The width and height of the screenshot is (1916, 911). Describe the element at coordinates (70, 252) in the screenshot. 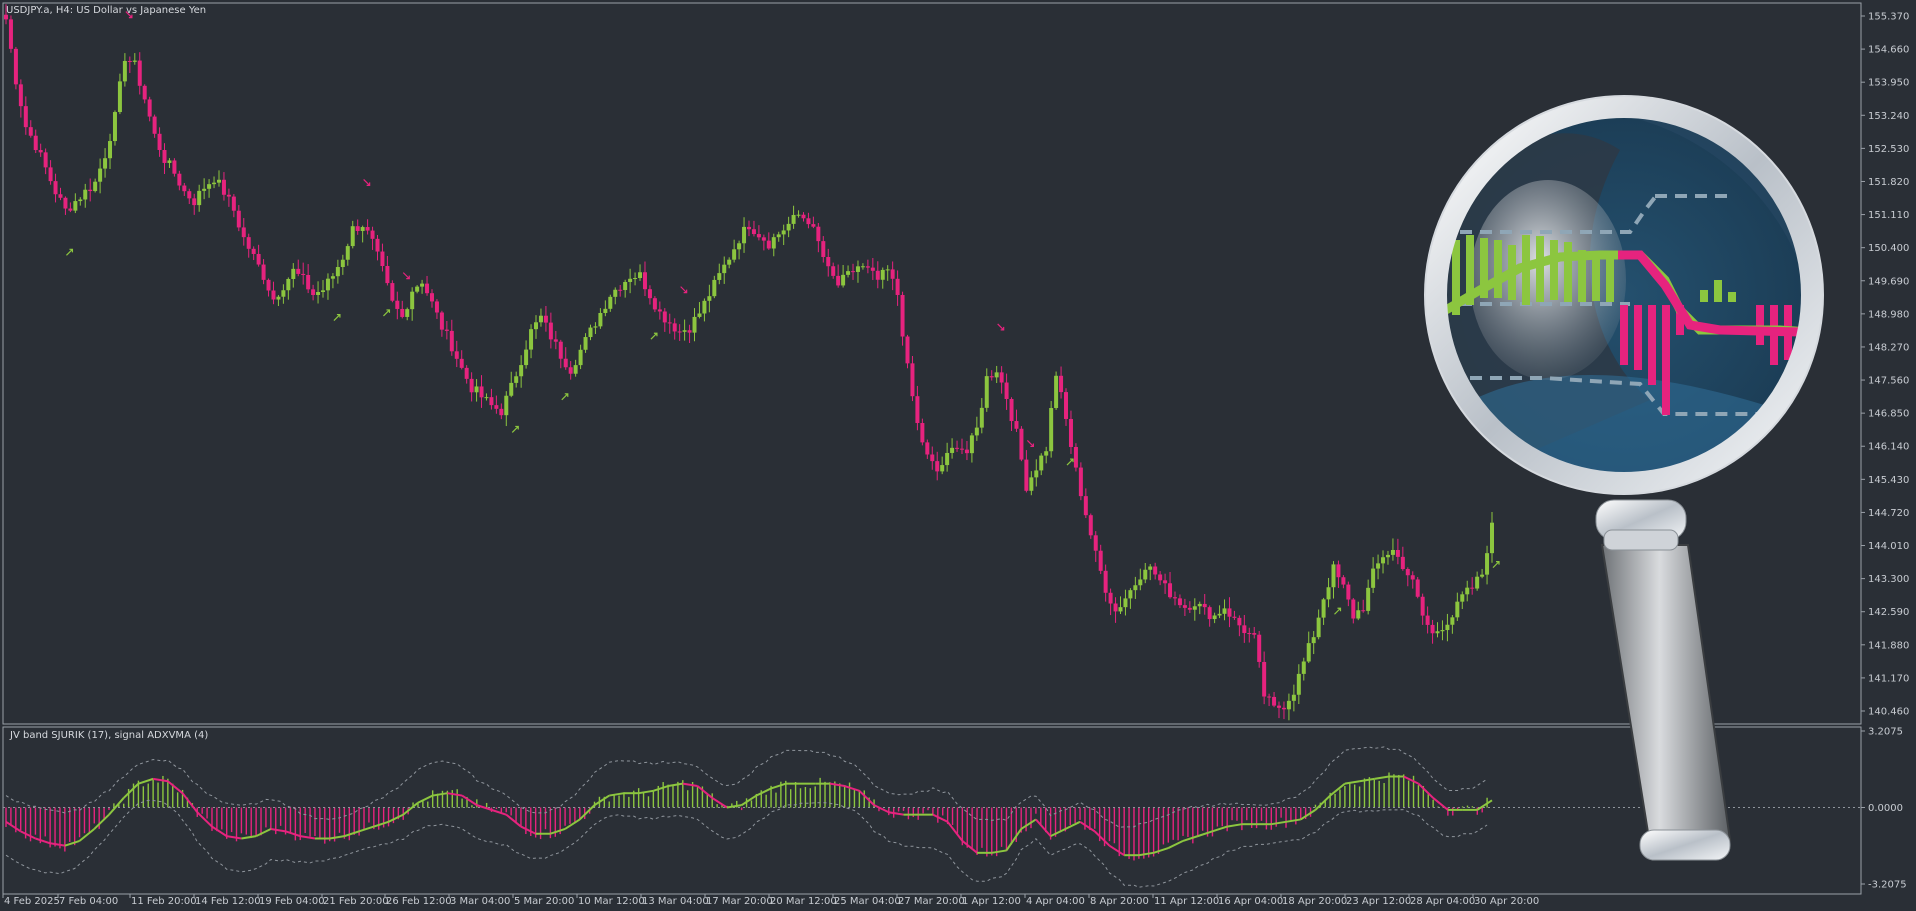

I see `buy-arrow` at that location.